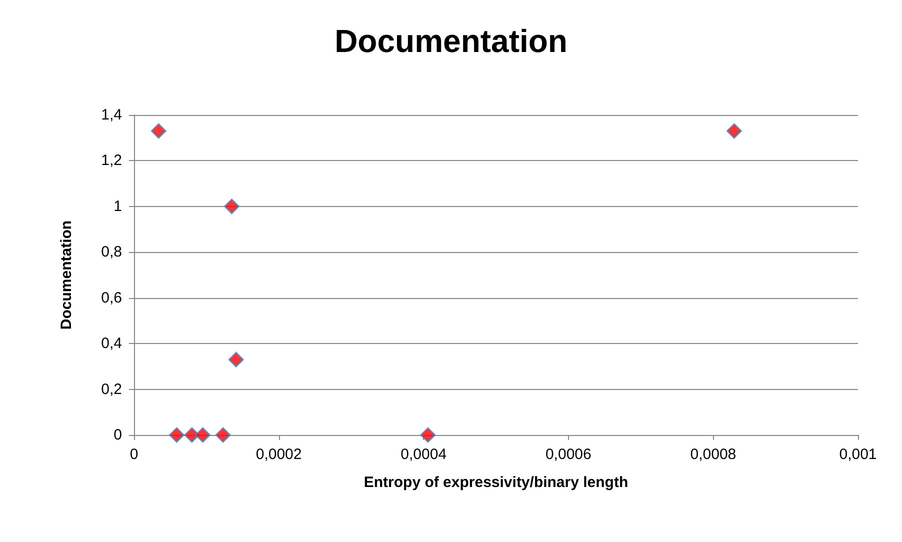  What do you see at coordinates (713, 454) in the screenshot?
I see `x-tick-label: 0,0008` at bounding box center [713, 454].